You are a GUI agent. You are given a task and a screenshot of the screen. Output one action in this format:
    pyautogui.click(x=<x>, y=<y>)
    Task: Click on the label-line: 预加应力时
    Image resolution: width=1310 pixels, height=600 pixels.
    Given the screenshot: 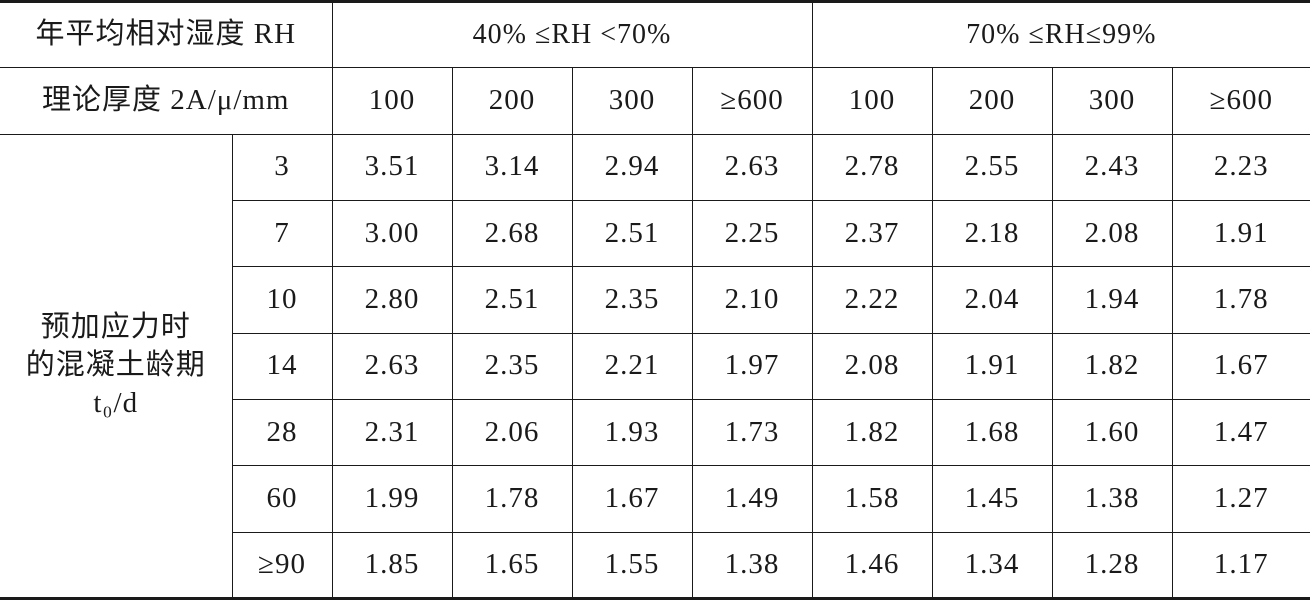 What is the action you would take?
    pyautogui.click(x=115, y=327)
    